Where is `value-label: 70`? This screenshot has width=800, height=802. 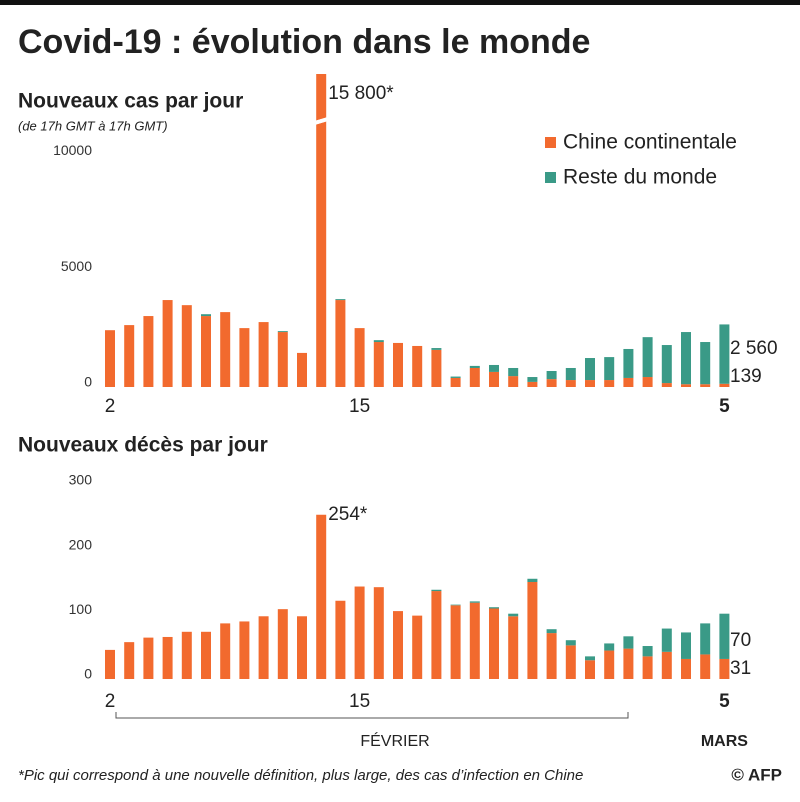
value-label: 70 is located at coordinates (740, 640).